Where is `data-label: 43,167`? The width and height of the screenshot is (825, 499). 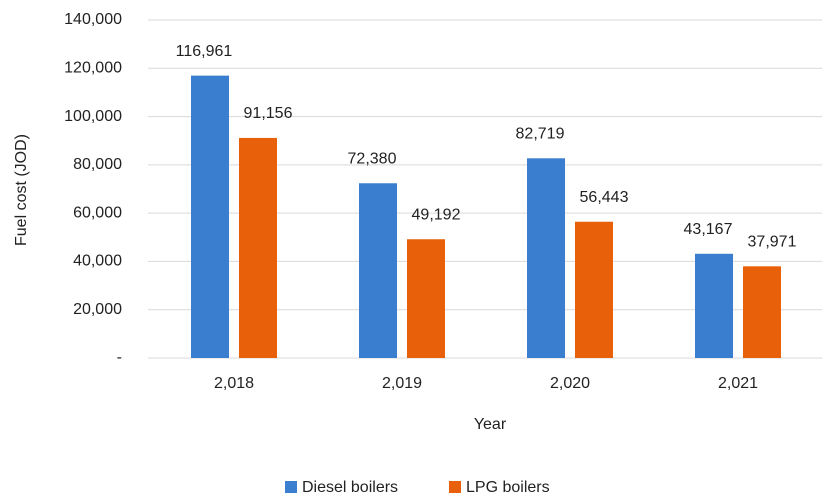
data-label: 43,167 is located at coordinates (708, 229).